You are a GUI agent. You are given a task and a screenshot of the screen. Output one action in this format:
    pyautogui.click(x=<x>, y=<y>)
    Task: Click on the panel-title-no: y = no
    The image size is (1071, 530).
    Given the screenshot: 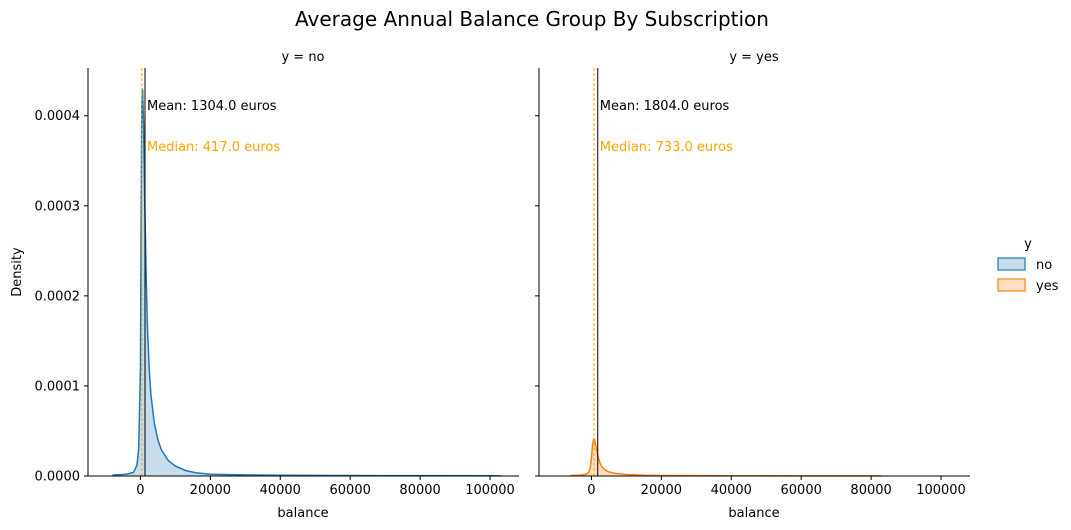 What is the action you would take?
    pyautogui.click(x=302, y=57)
    